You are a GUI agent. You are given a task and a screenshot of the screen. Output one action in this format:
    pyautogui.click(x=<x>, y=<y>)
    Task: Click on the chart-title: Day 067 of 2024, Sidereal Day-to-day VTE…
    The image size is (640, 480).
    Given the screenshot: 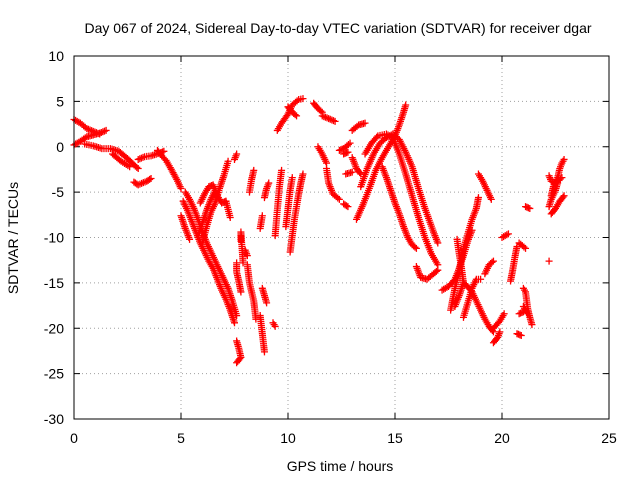 What is the action you would take?
    pyautogui.click(x=337, y=28)
    